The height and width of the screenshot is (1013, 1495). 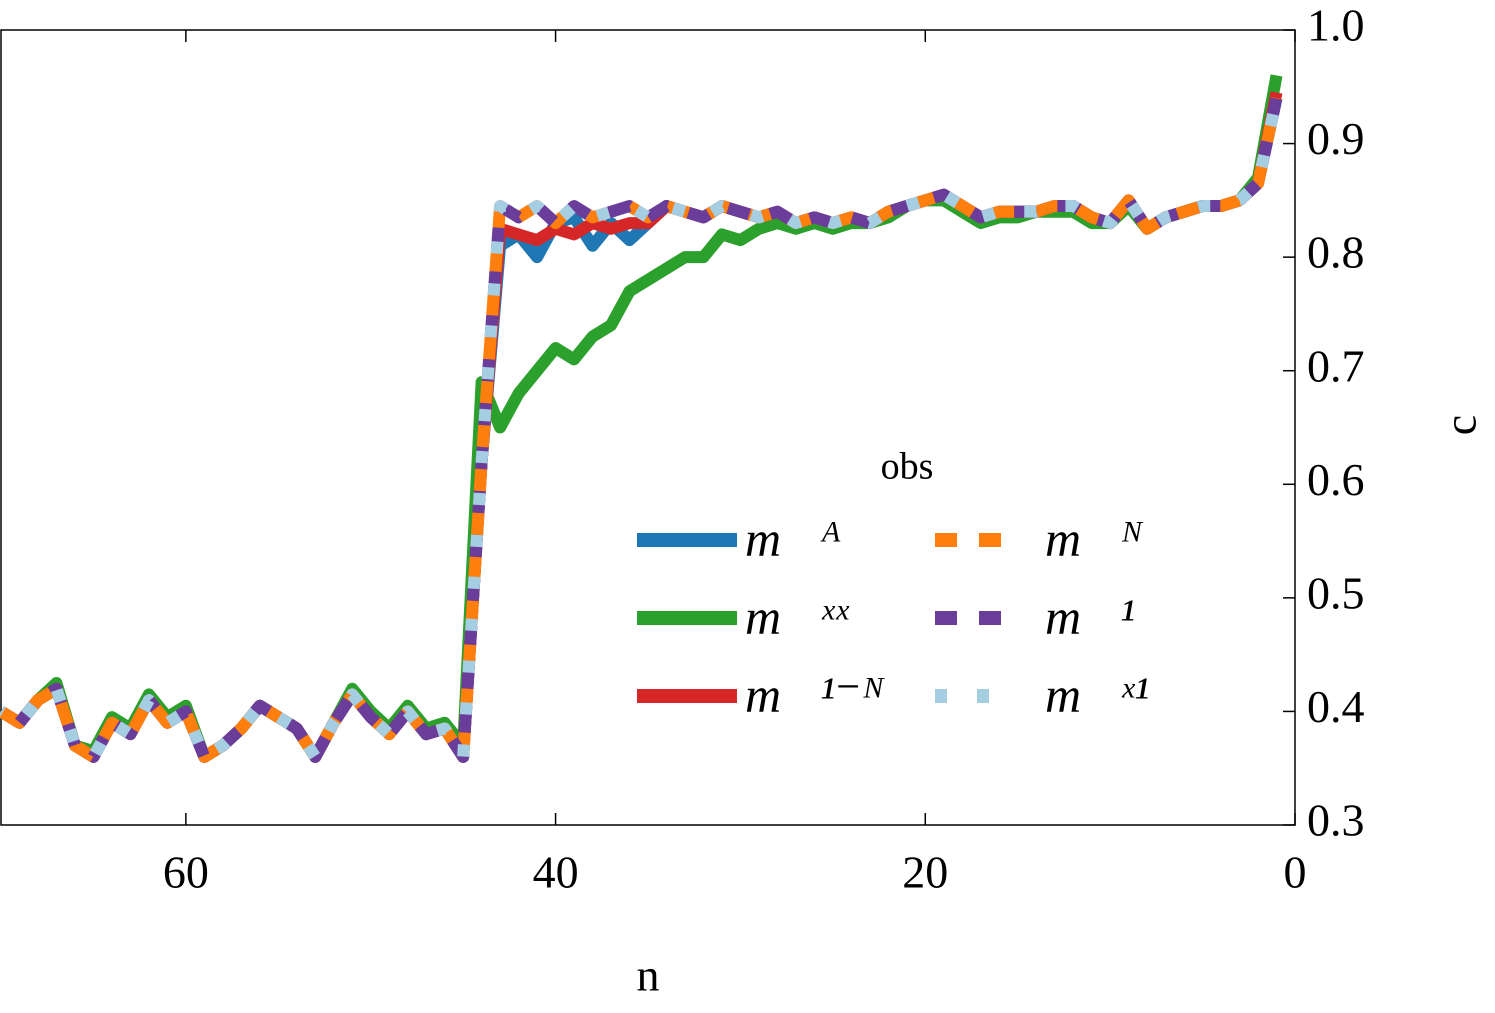 I want to click on y-axis-label: c, so click(x=1460, y=425).